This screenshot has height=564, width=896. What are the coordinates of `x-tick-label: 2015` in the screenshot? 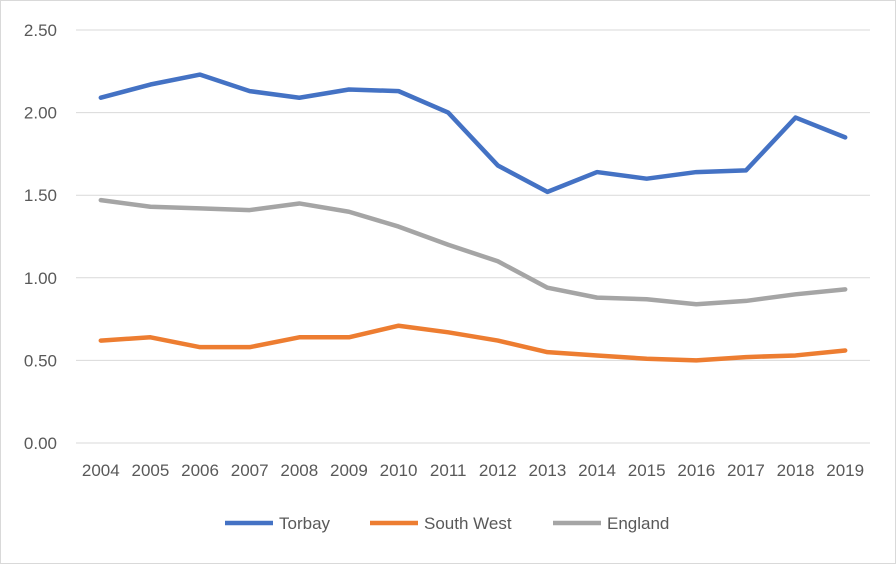 It's located at (647, 470).